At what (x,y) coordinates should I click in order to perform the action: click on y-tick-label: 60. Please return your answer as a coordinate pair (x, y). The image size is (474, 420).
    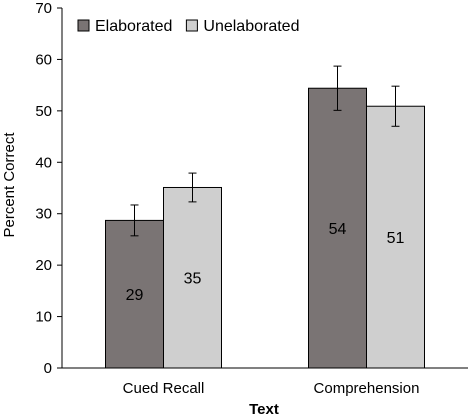
    Looking at the image, I should click on (43, 59).